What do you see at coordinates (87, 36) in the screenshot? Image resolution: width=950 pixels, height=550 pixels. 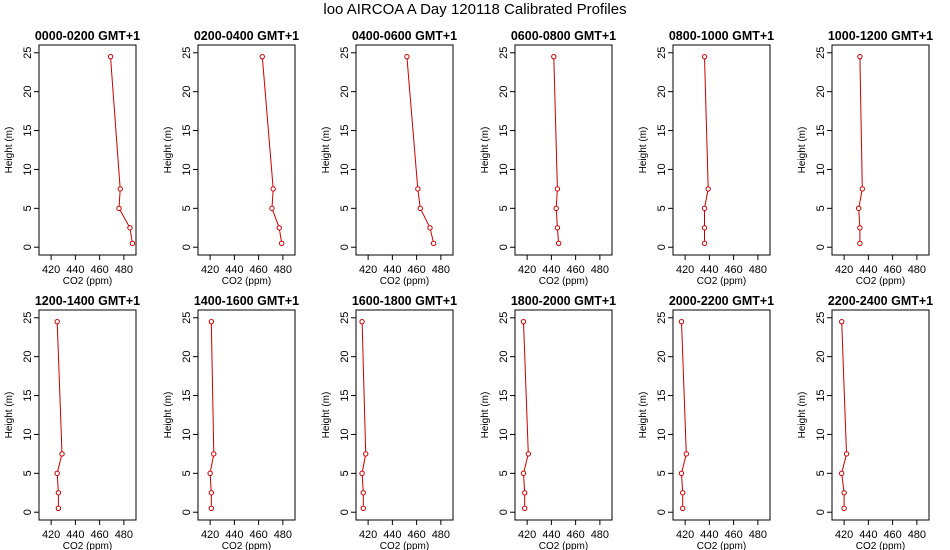 I see `panel-title: 0000-0200 GMT+1` at bounding box center [87, 36].